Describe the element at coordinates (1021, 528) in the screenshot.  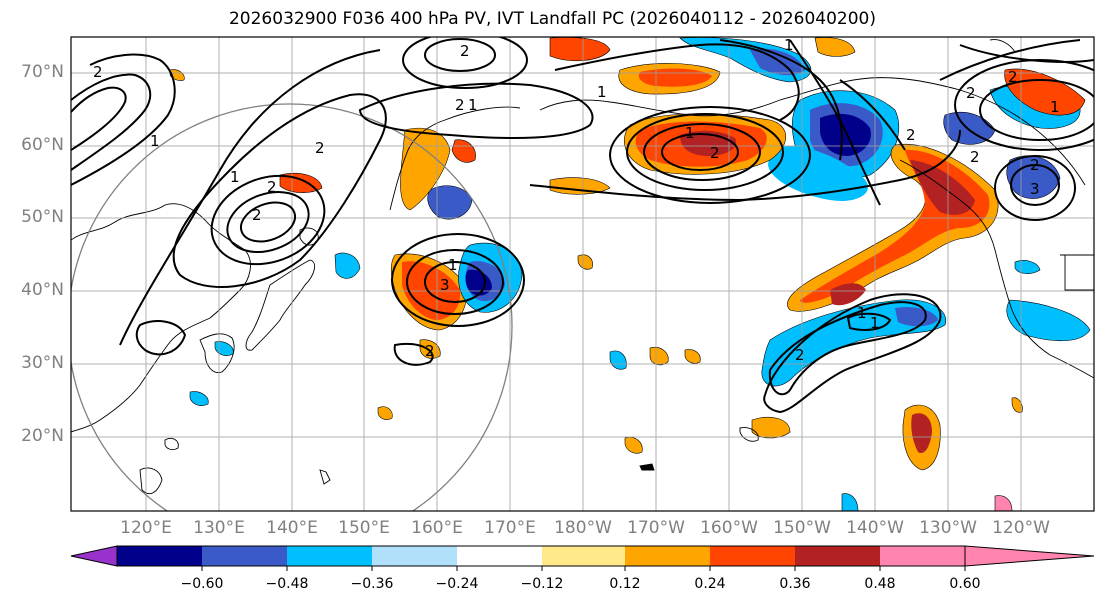
I see `lon-label: 120°W` at that location.